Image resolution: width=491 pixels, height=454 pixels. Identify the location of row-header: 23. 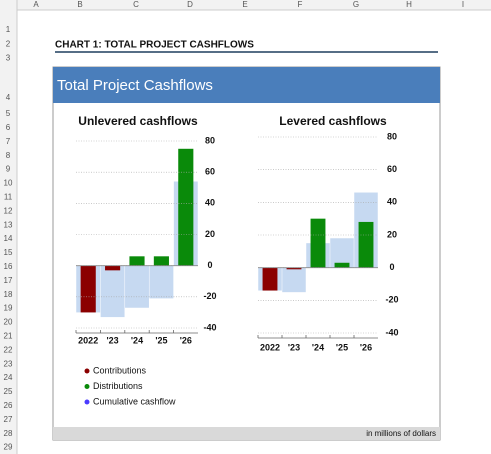
(8, 363).